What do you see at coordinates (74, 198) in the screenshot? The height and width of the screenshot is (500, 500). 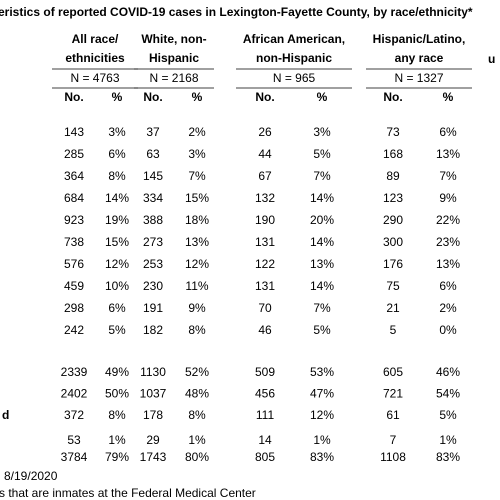 I see `cell: 684` at bounding box center [74, 198].